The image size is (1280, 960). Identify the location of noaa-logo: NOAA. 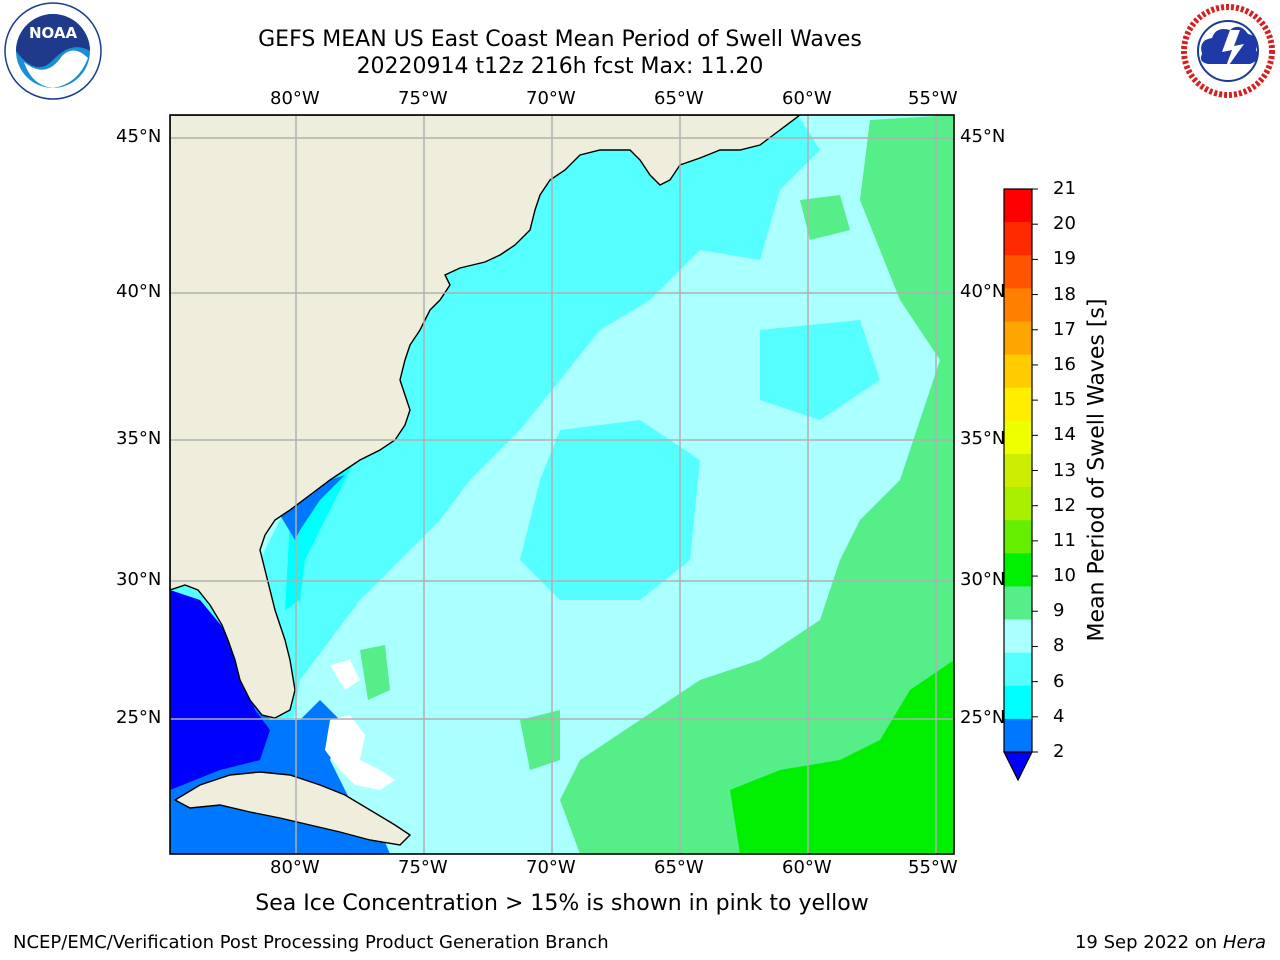
(53, 51).